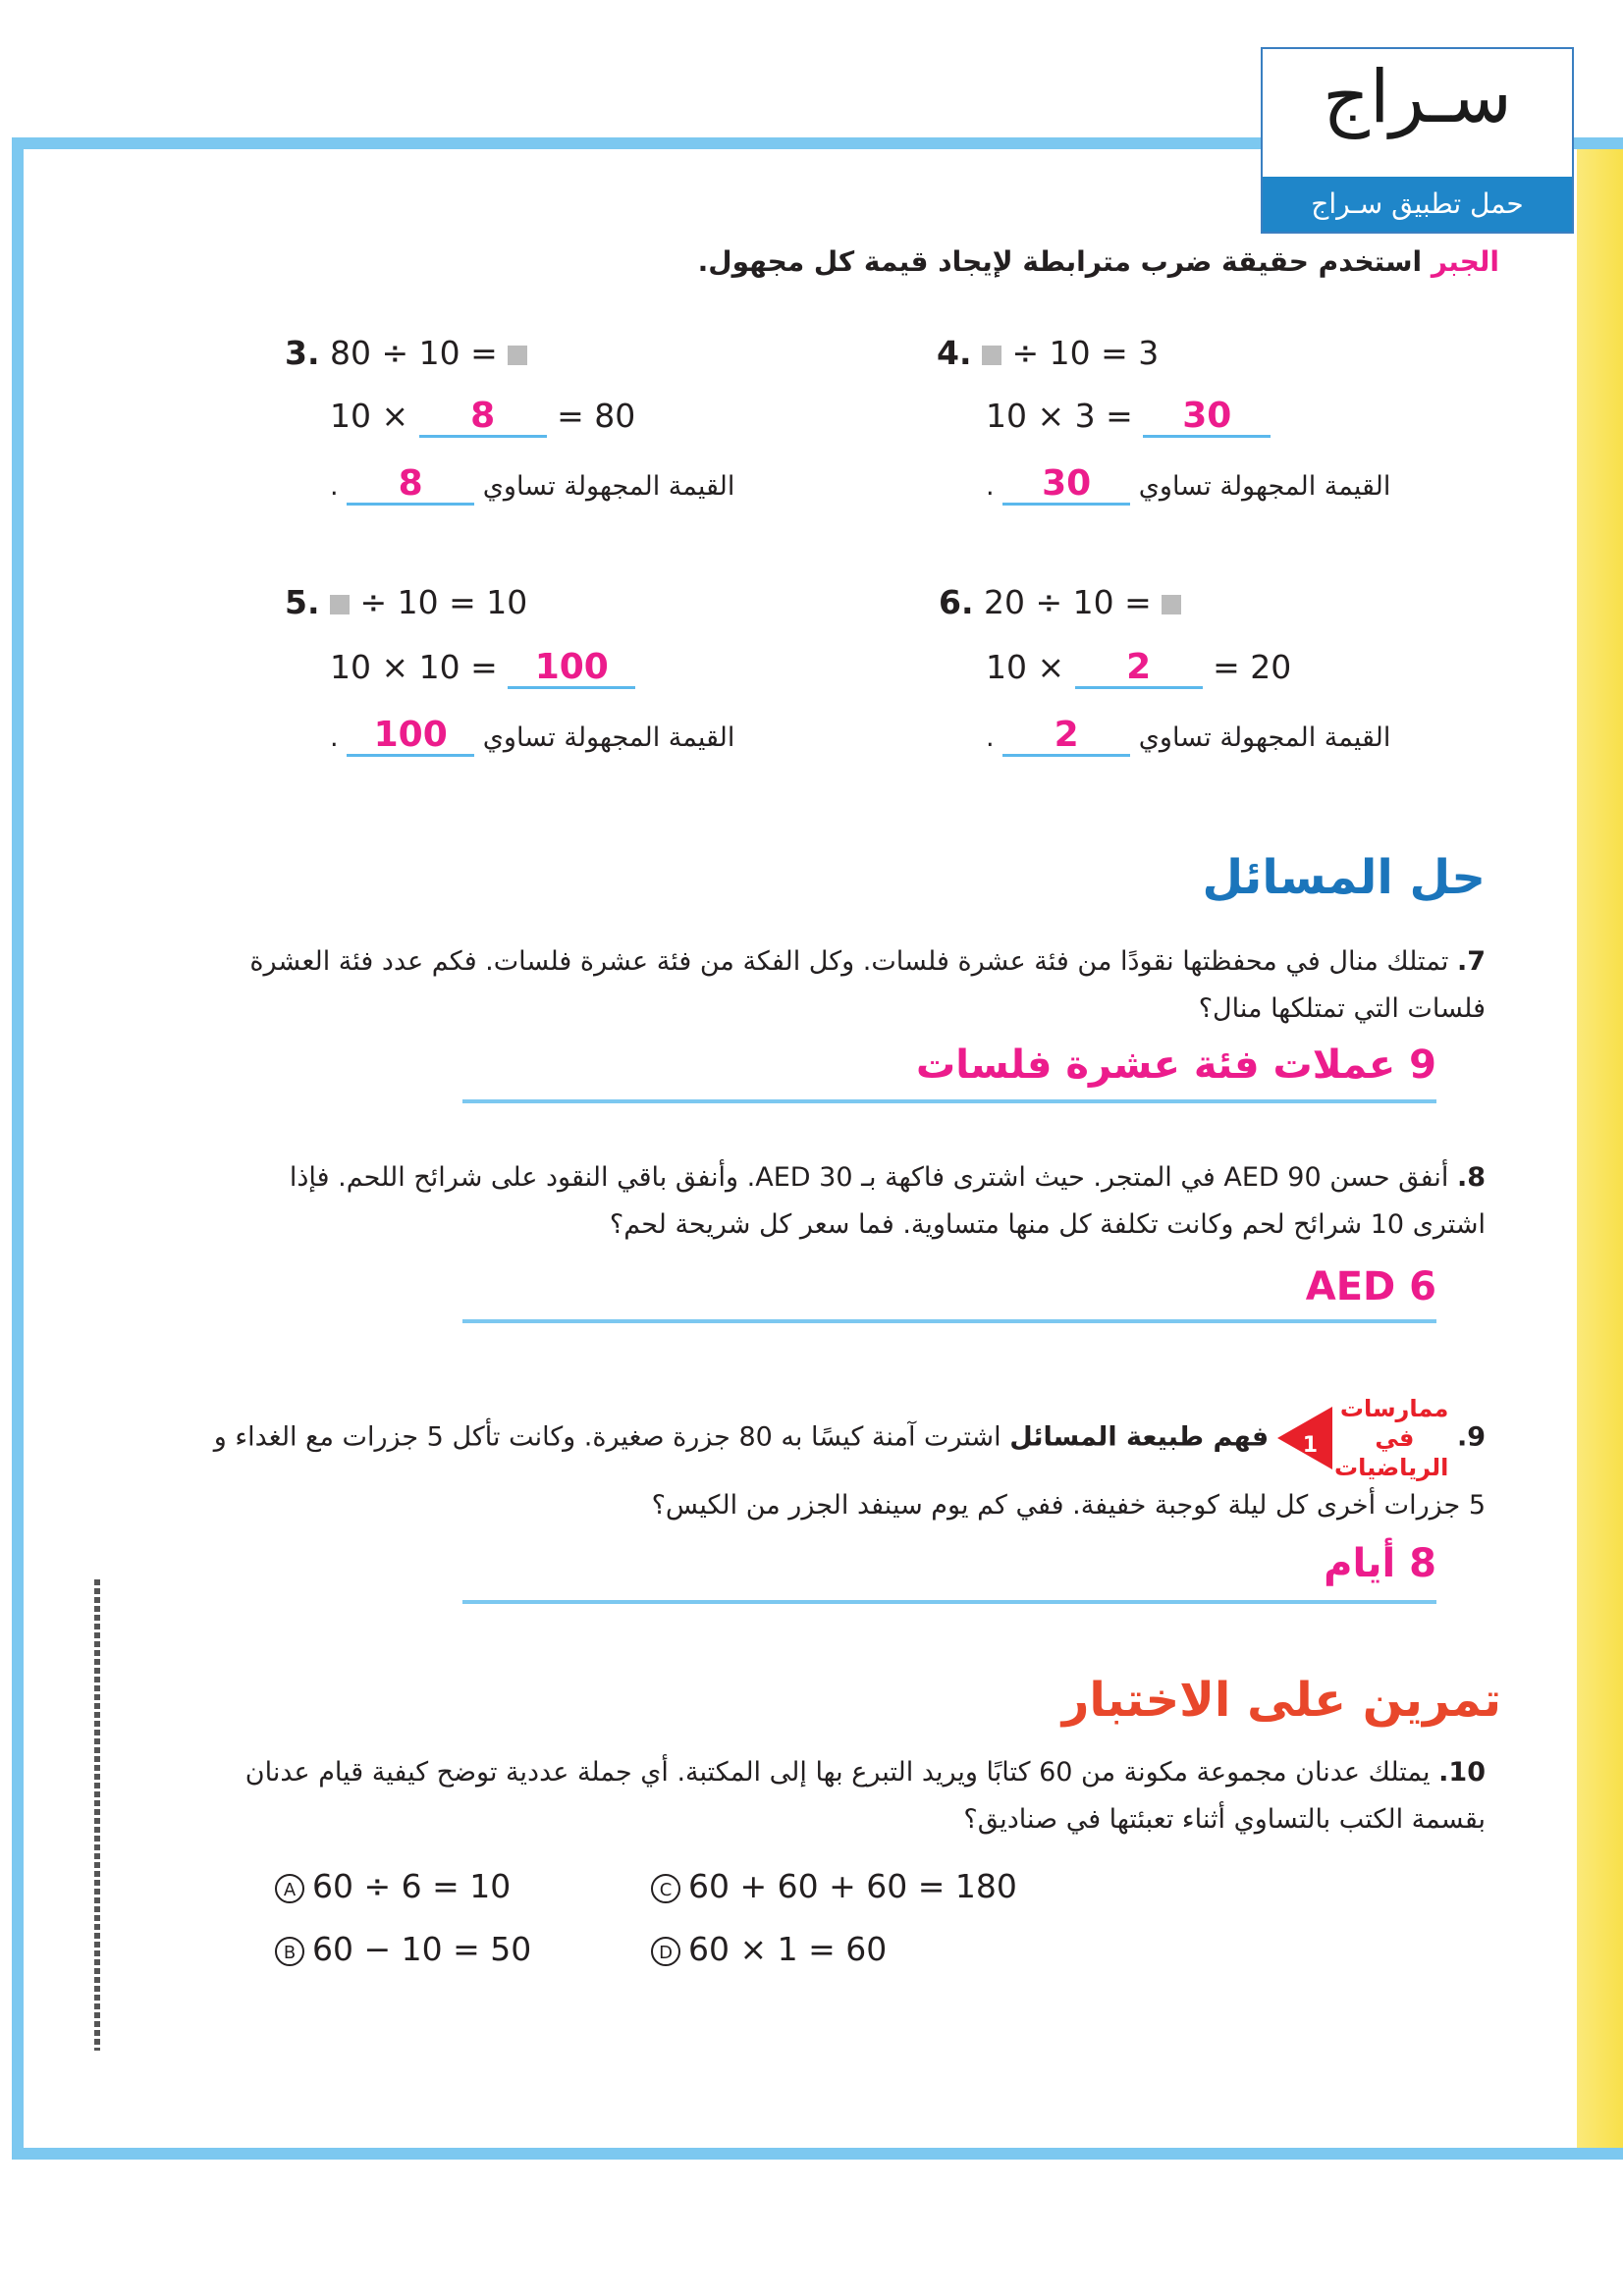 Image resolution: width=1623 pixels, height=2296 pixels. Describe the element at coordinates (1392, 1438) in the screenshot. I see `math-practice-badge: ممارسات في الرياضيات` at that location.